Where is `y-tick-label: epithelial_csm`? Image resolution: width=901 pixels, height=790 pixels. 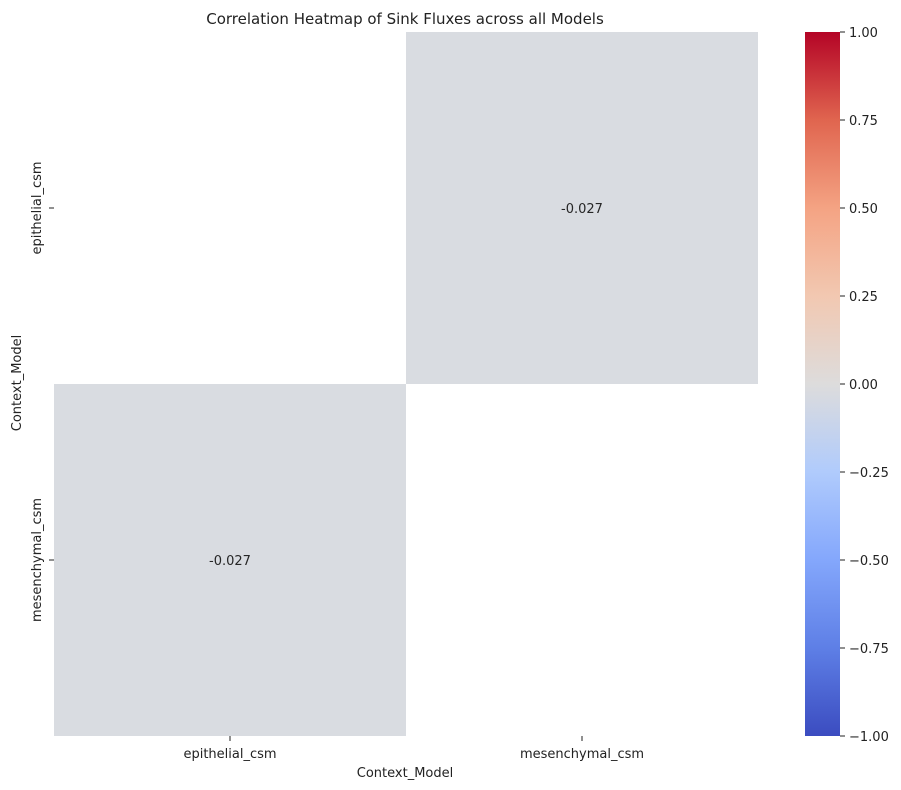 y-tick-label: epithelial_csm is located at coordinates (37, 207).